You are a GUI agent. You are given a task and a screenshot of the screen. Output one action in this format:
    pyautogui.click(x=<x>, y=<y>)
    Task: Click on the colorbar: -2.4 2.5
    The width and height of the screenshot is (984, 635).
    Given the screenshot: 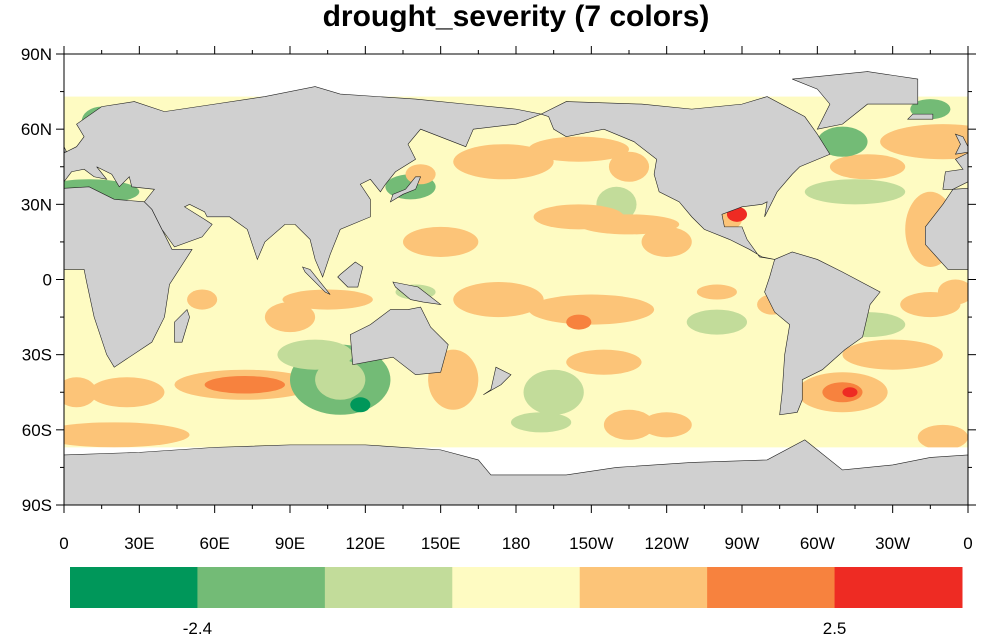 What is the action you would take?
    pyautogui.click(x=516, y=601)
    